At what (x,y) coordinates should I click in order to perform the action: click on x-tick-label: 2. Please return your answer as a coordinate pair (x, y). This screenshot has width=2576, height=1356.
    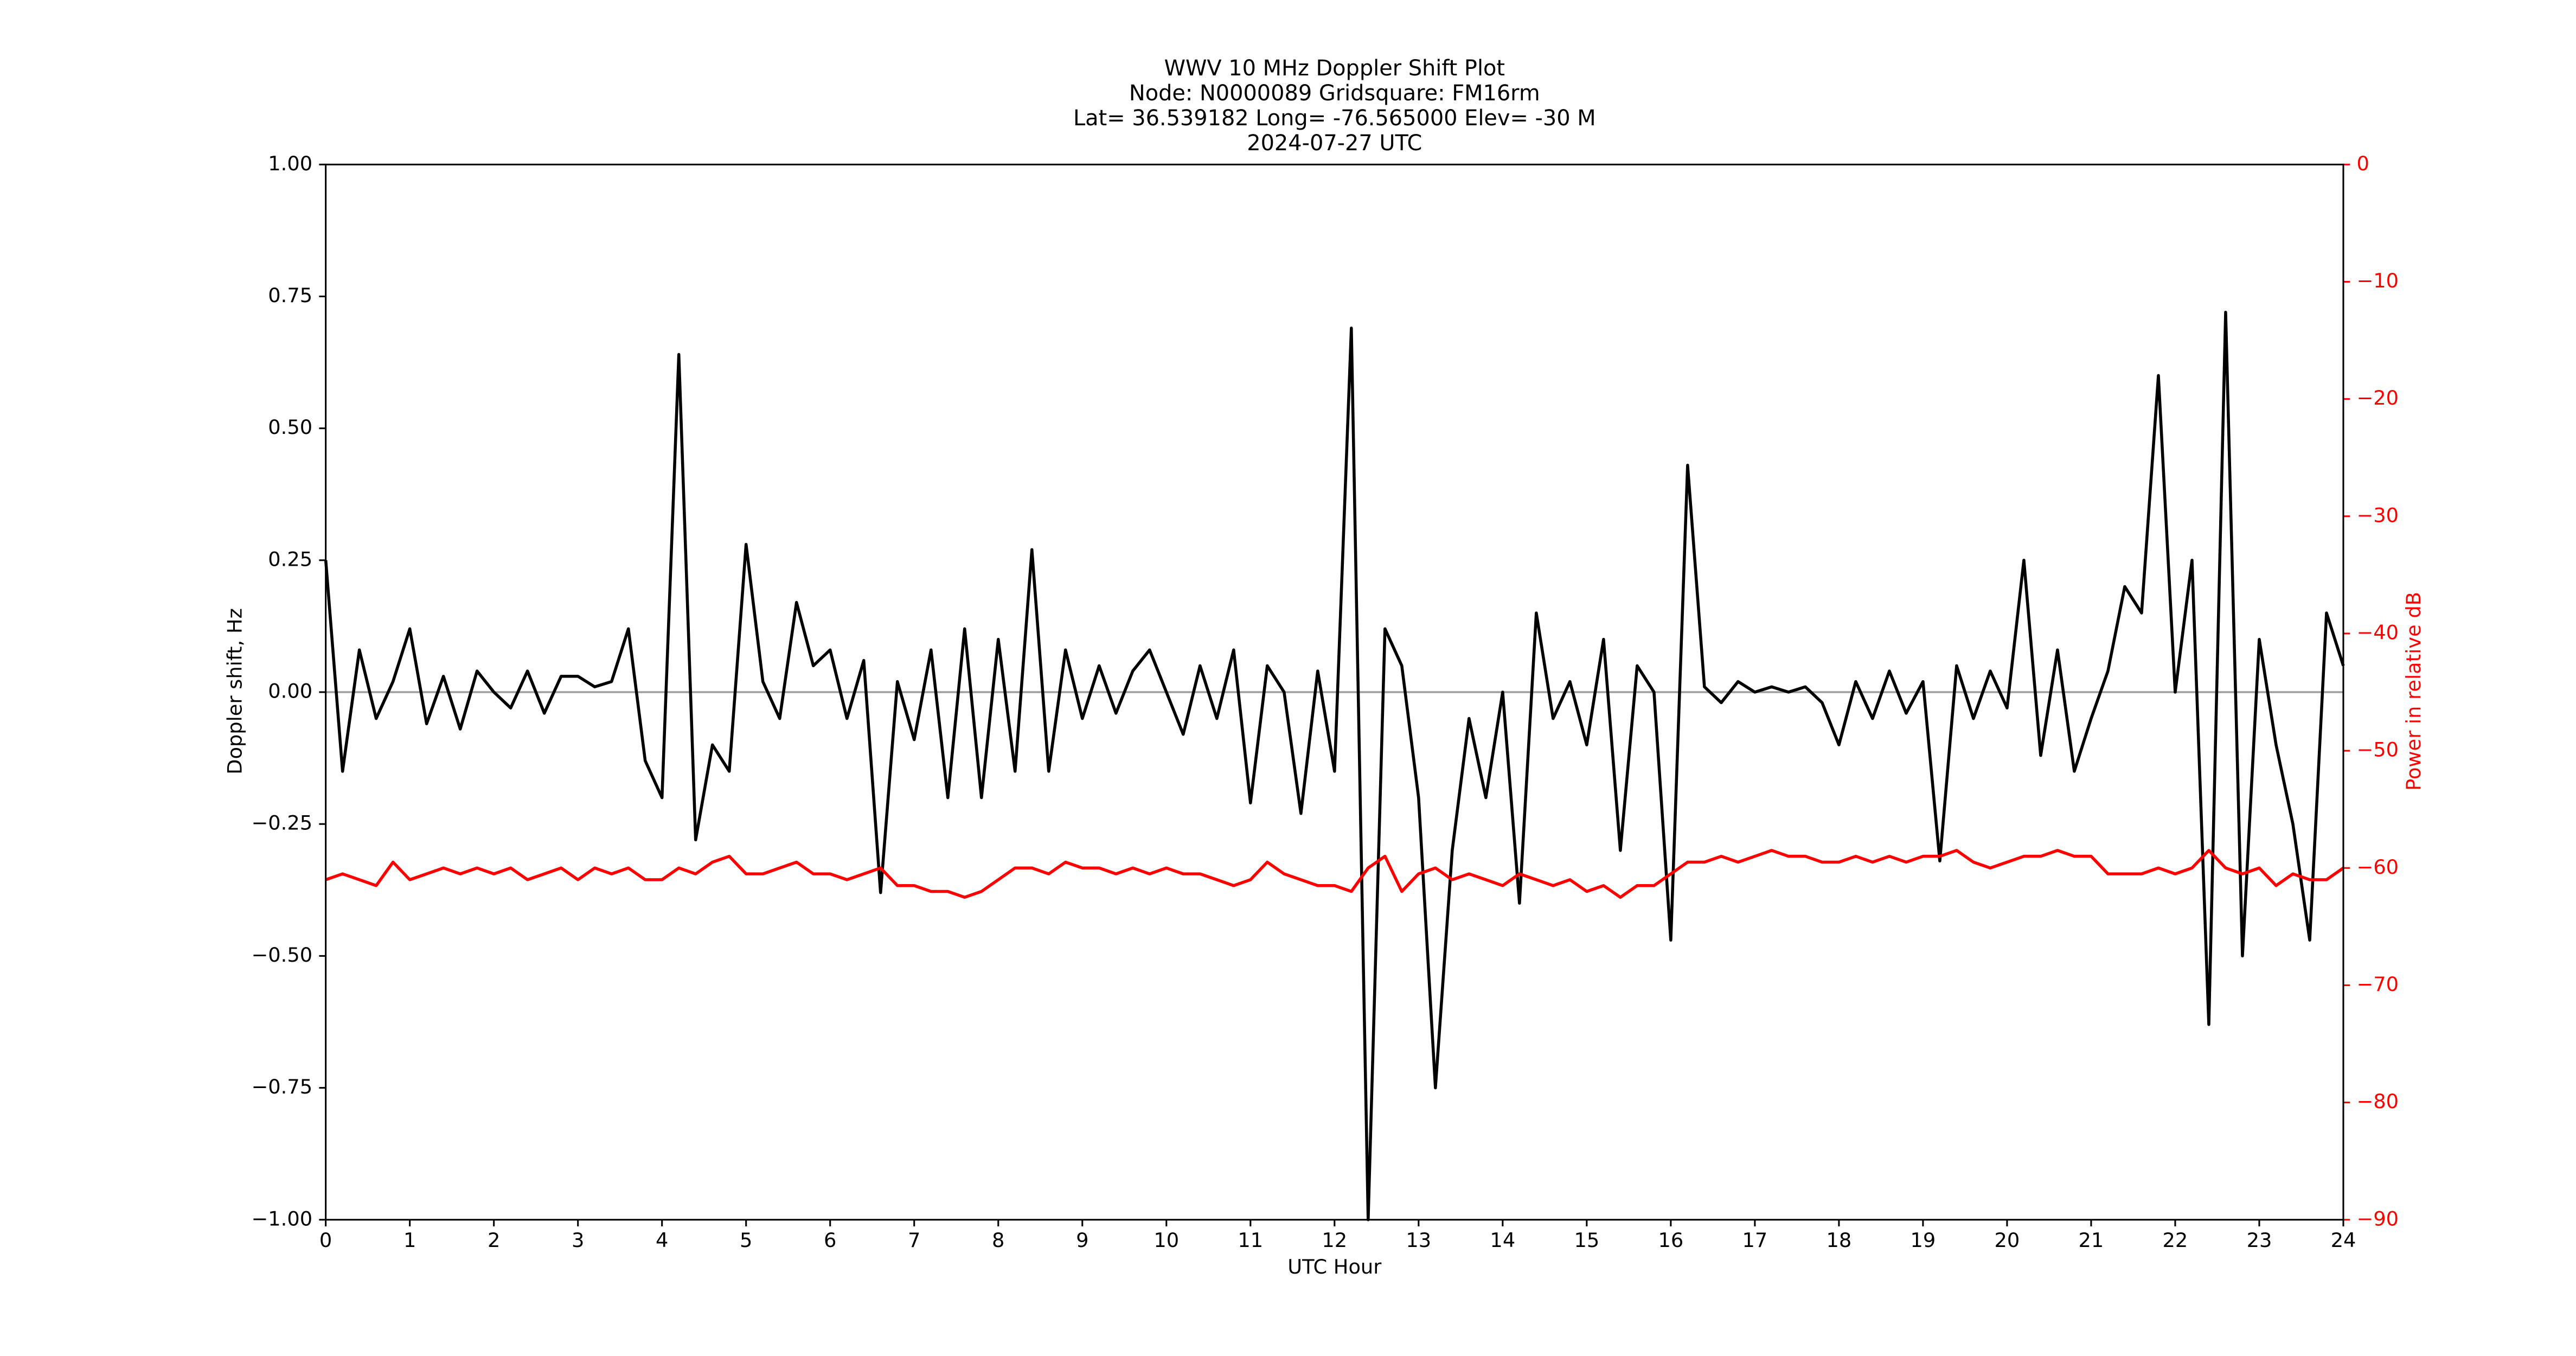
    Looking at the image, I should click on (494, 1240).